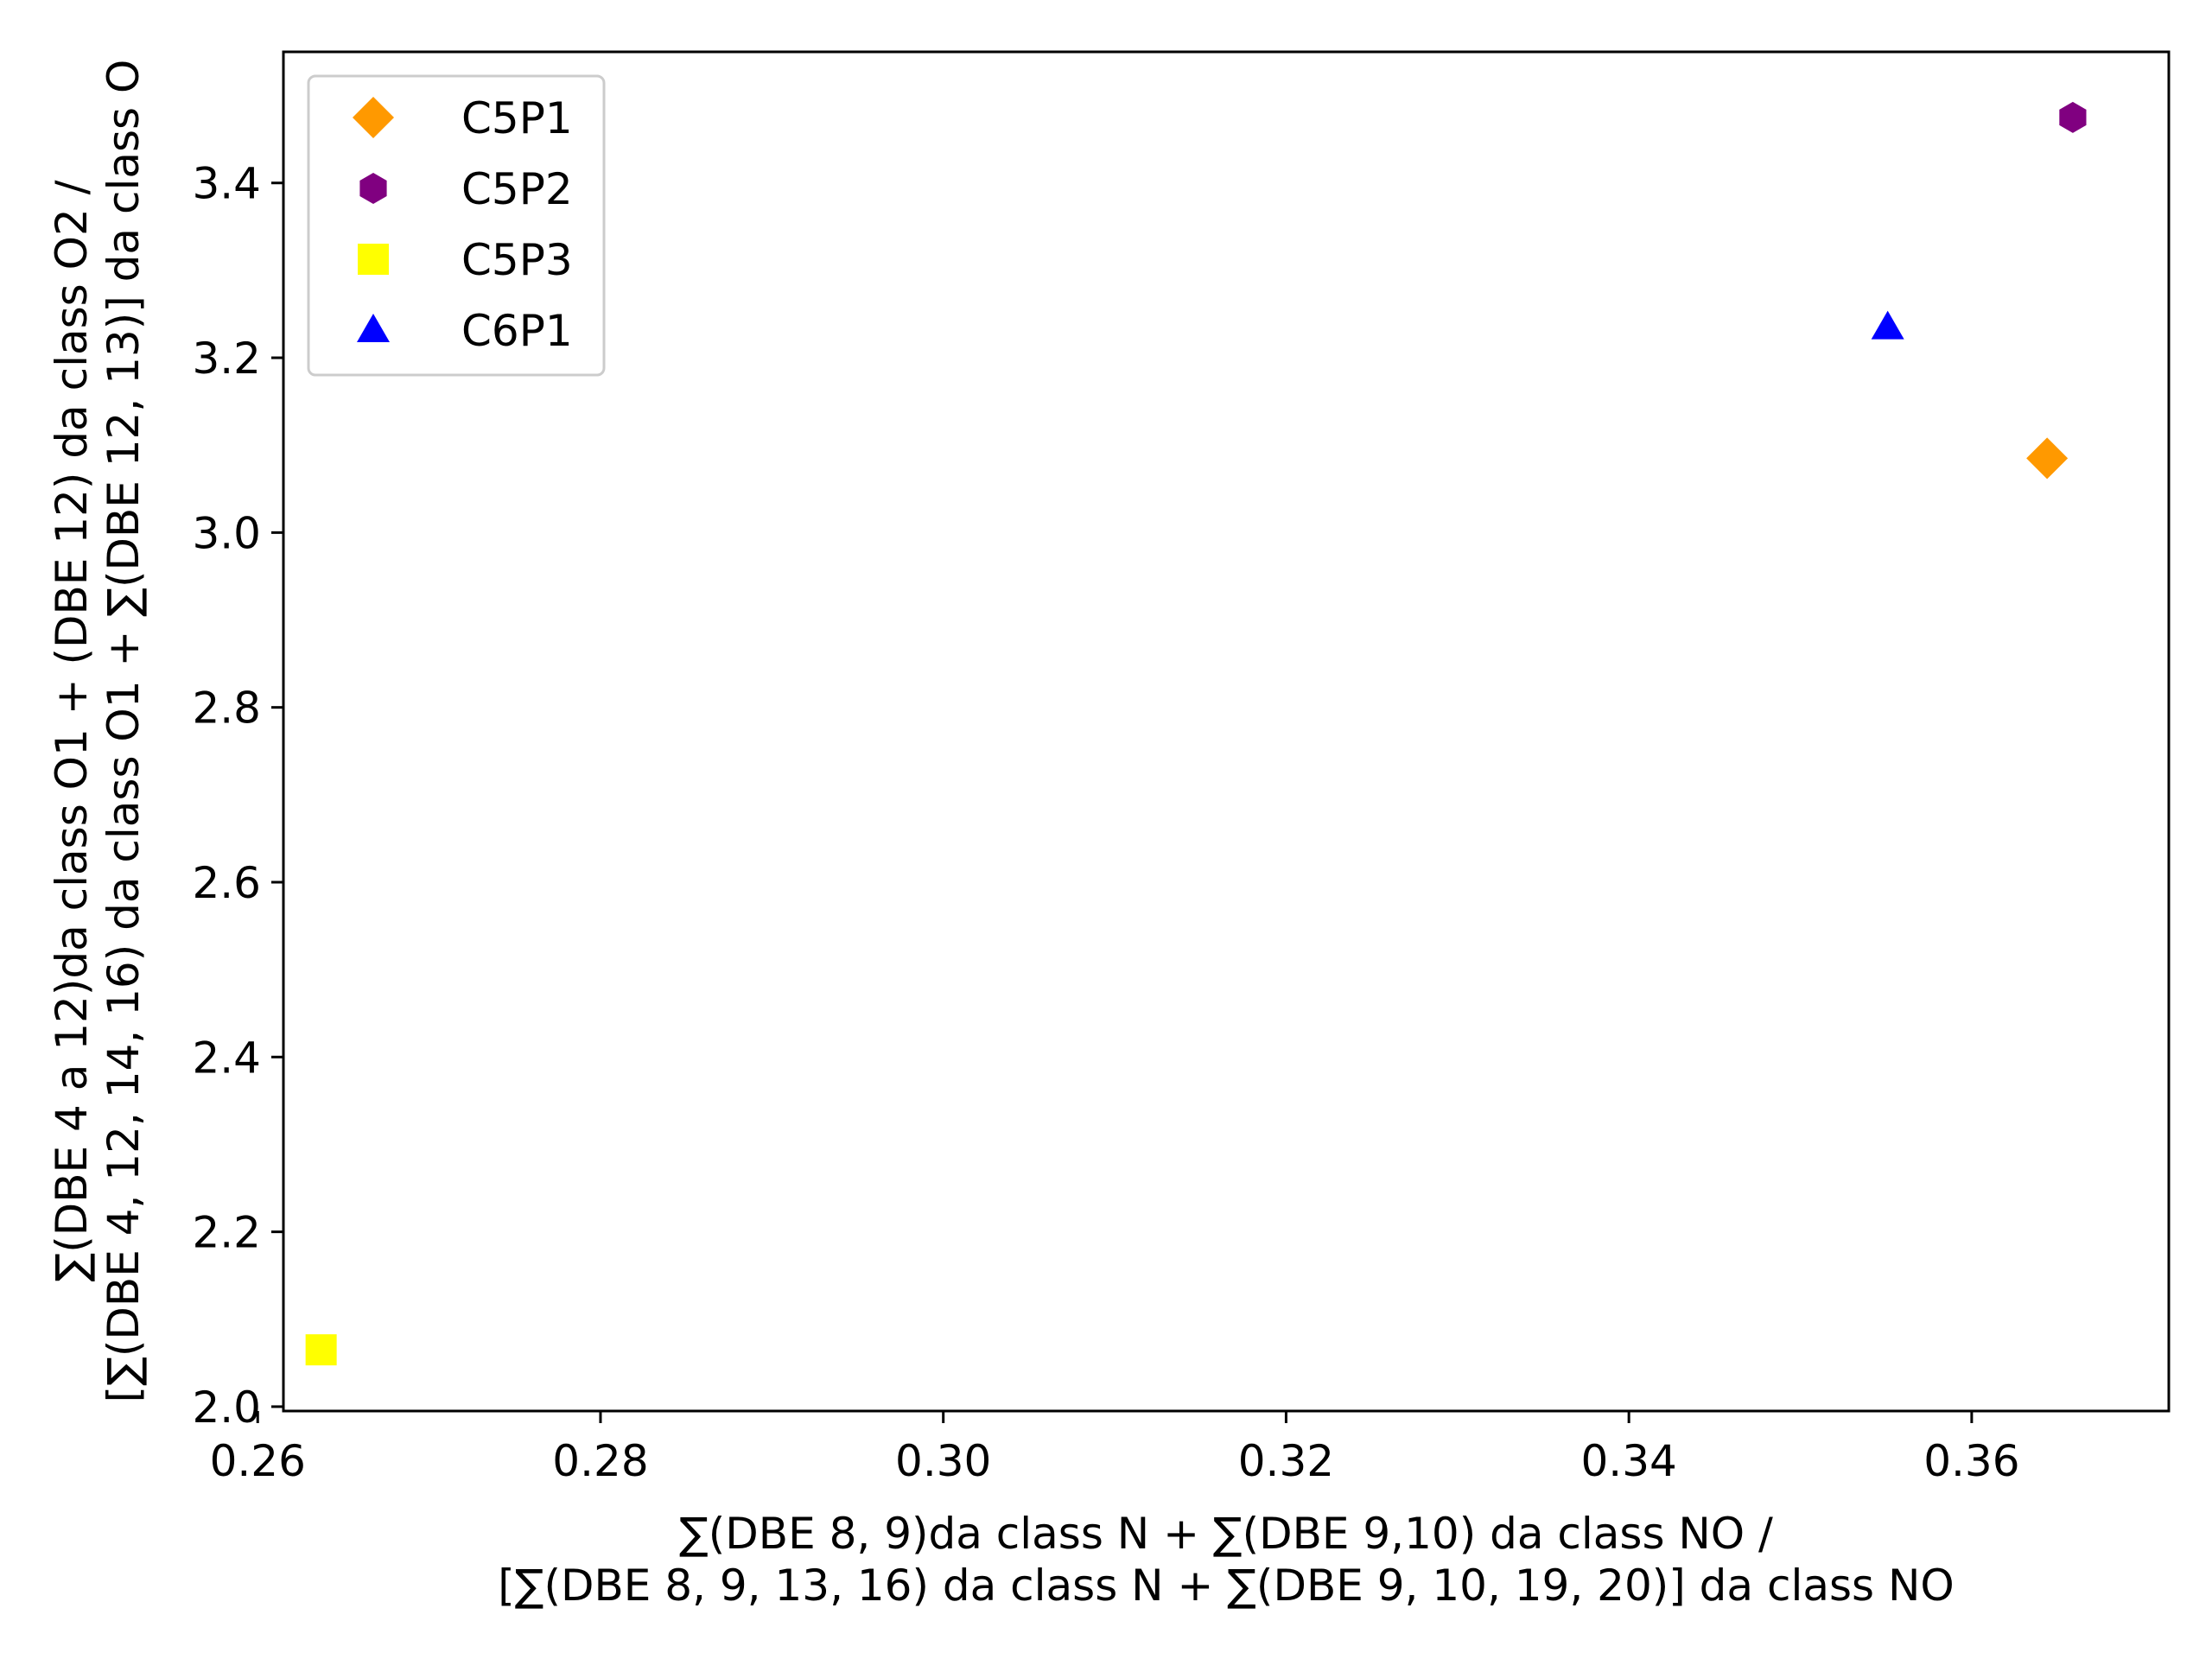 The image size is (2212, 1659). I want to click on data-point-c6p1, so click(1887, 325).